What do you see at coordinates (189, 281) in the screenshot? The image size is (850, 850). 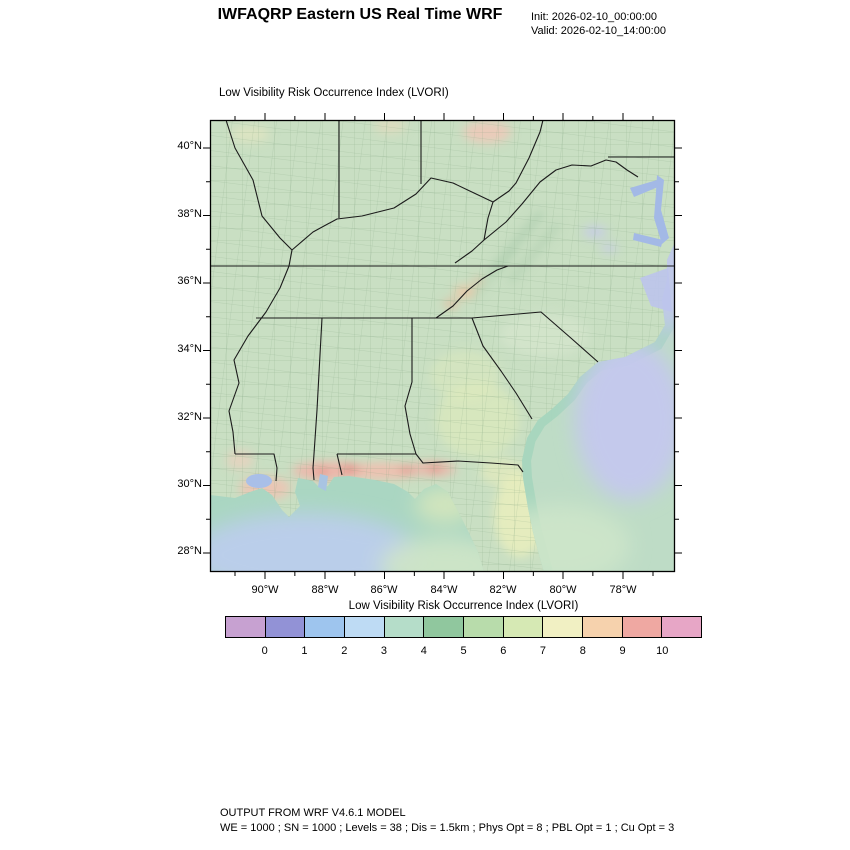 I see `lat-tick-label: 36°N` at bounding box center [189, 281].